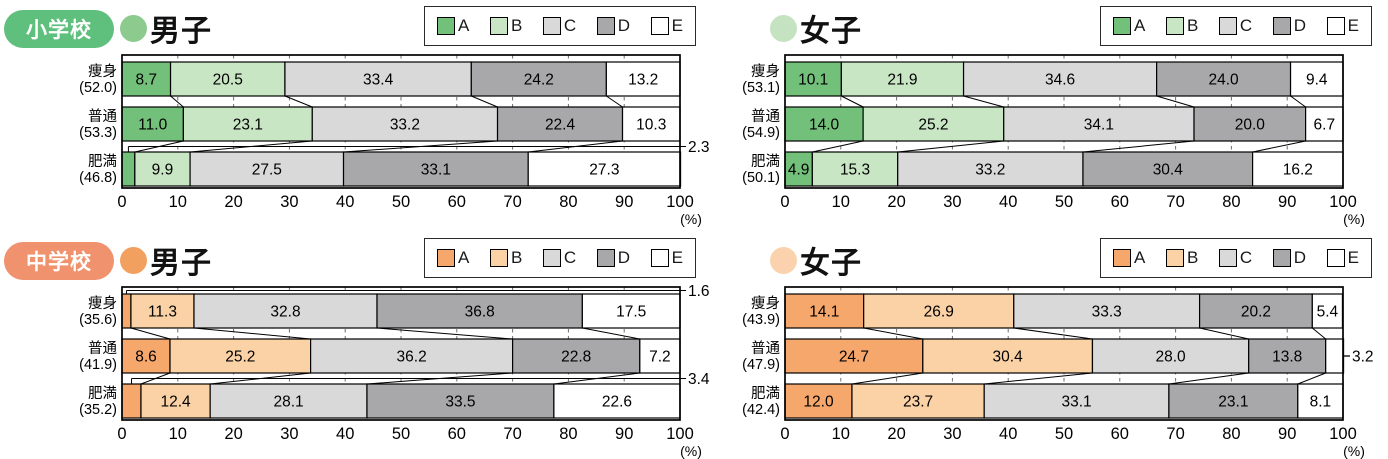 The image size is (1388, 459). Describe the element at coordinates (824, 312) in the screenshot. I see `svg-text: 14.1` at that location.